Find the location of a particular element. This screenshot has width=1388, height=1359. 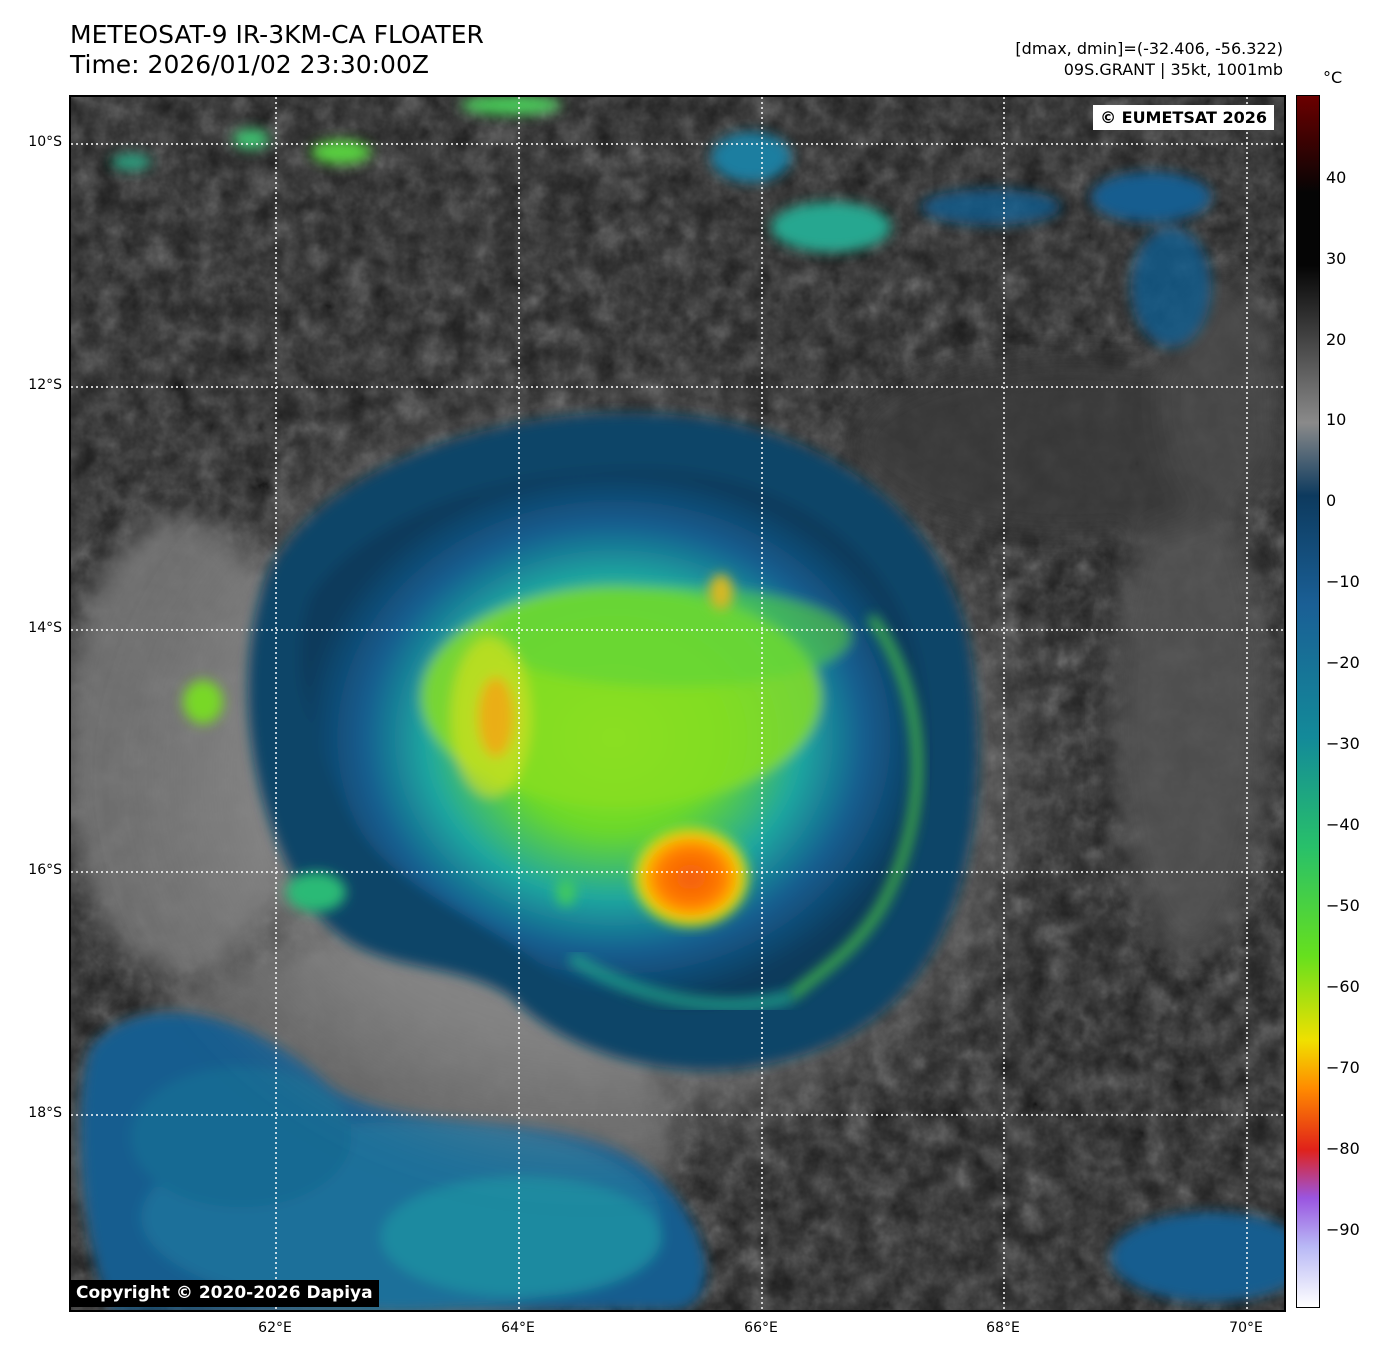

colorbar-tick: −70 is located at coordinates (1343, 1067).